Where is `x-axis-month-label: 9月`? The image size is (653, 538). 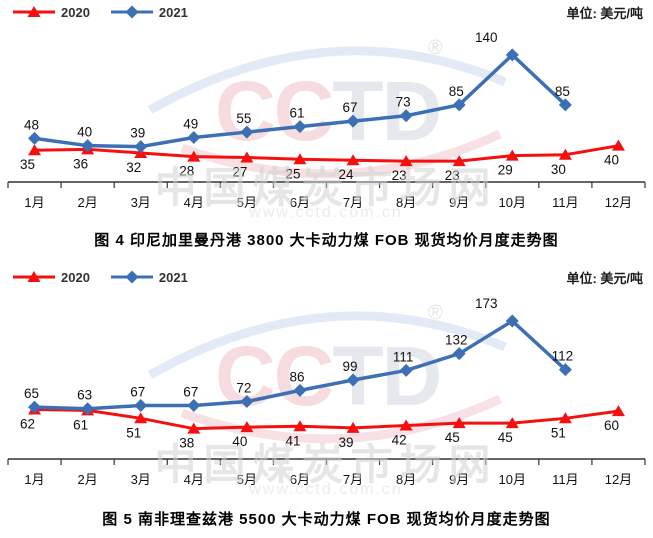
x-axis-month-label: 9月 is located at coordinates (459, 479).